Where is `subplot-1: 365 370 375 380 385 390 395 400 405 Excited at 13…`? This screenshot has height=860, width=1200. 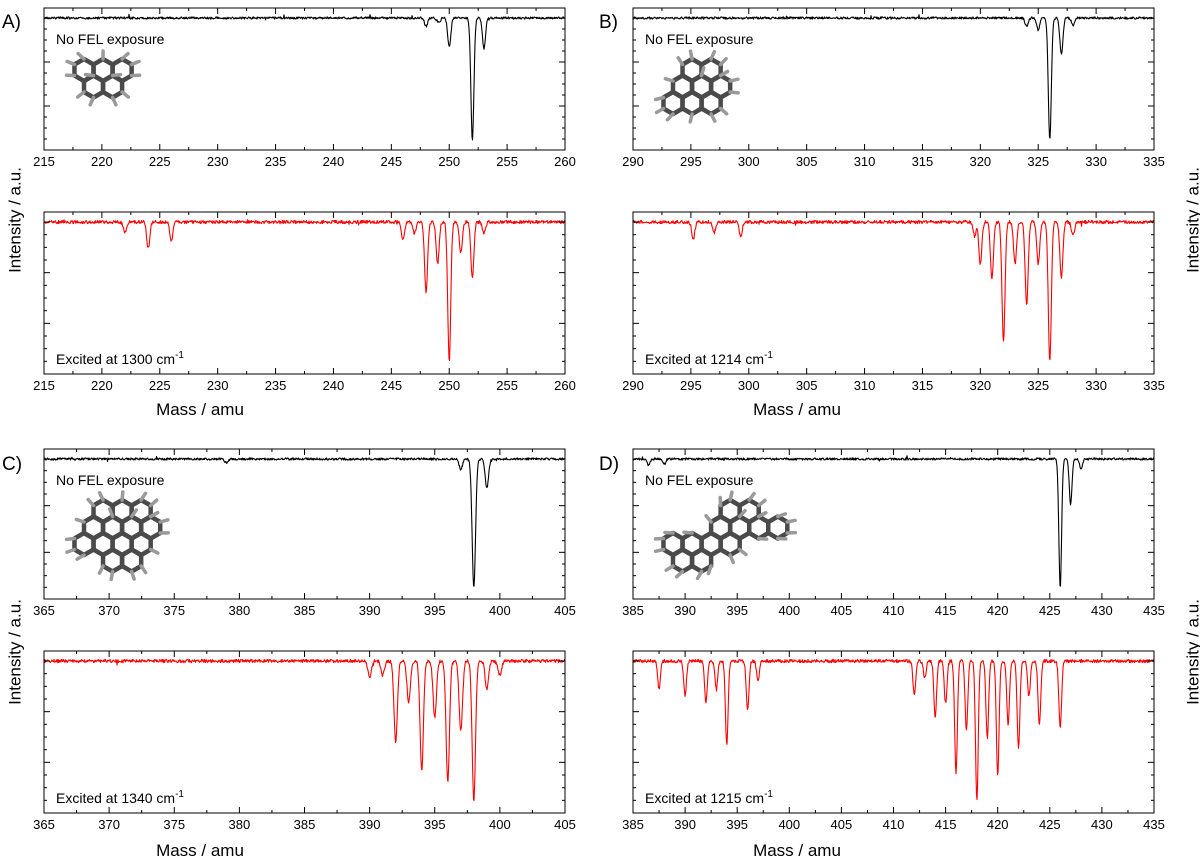
subplot-1: 365 370 375 380 385 390 395 400 405 Excited at 13… is located at coordinates (304, 741).